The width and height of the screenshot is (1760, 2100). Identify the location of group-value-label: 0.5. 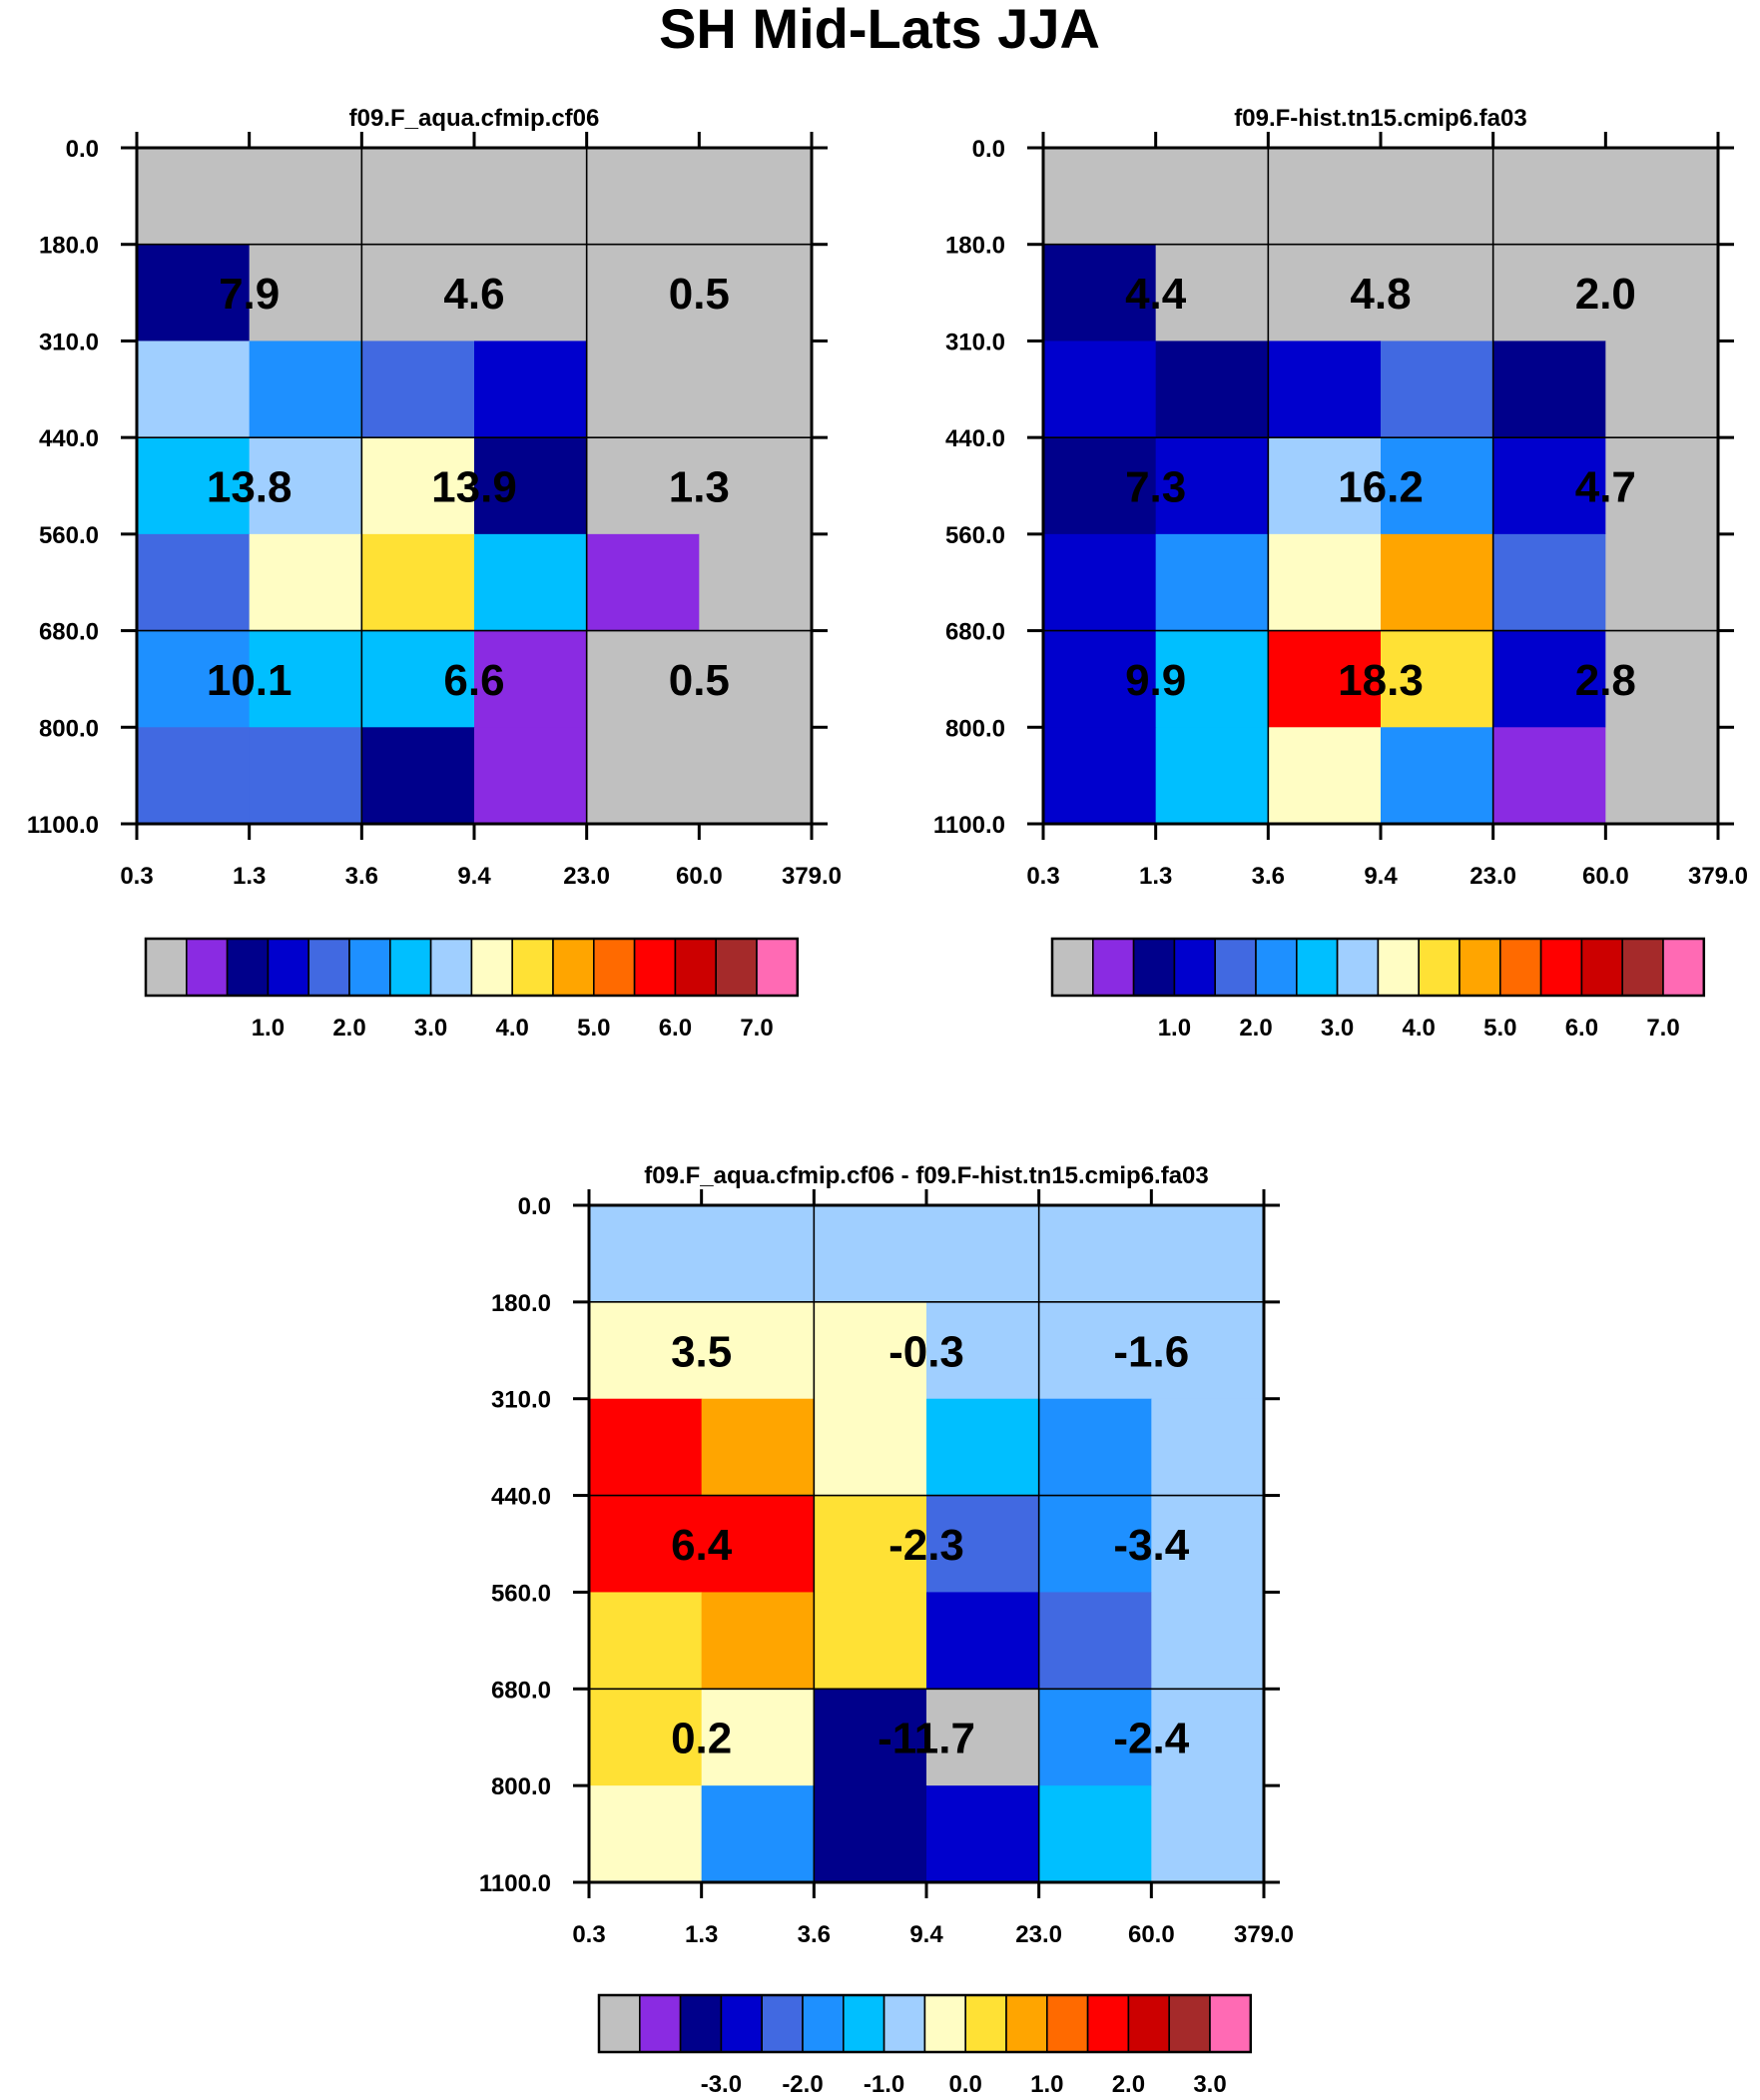
(699, 680).